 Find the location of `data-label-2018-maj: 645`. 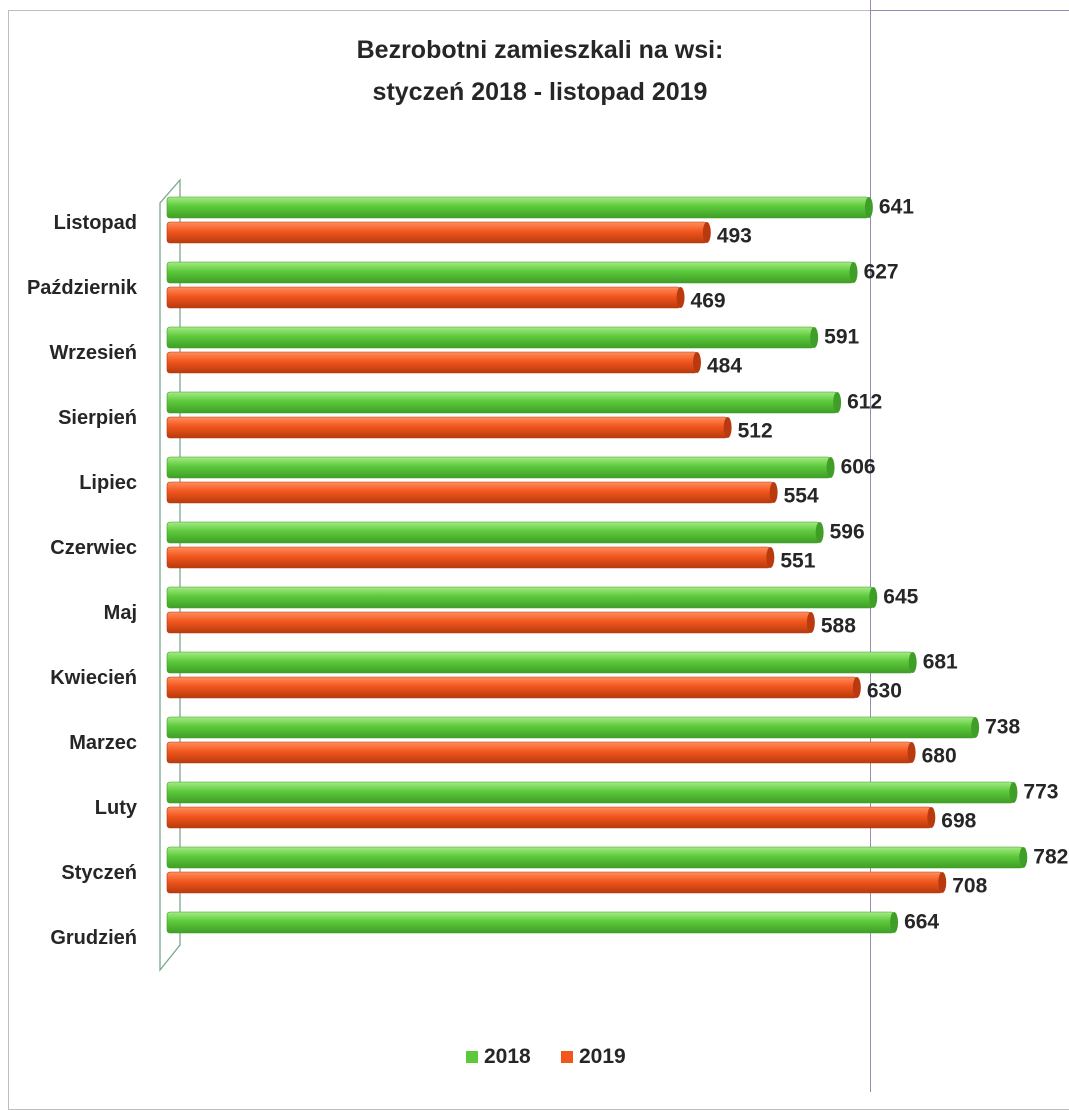

data-label-2018-maj: 645 is located at coordinates (900, 597).